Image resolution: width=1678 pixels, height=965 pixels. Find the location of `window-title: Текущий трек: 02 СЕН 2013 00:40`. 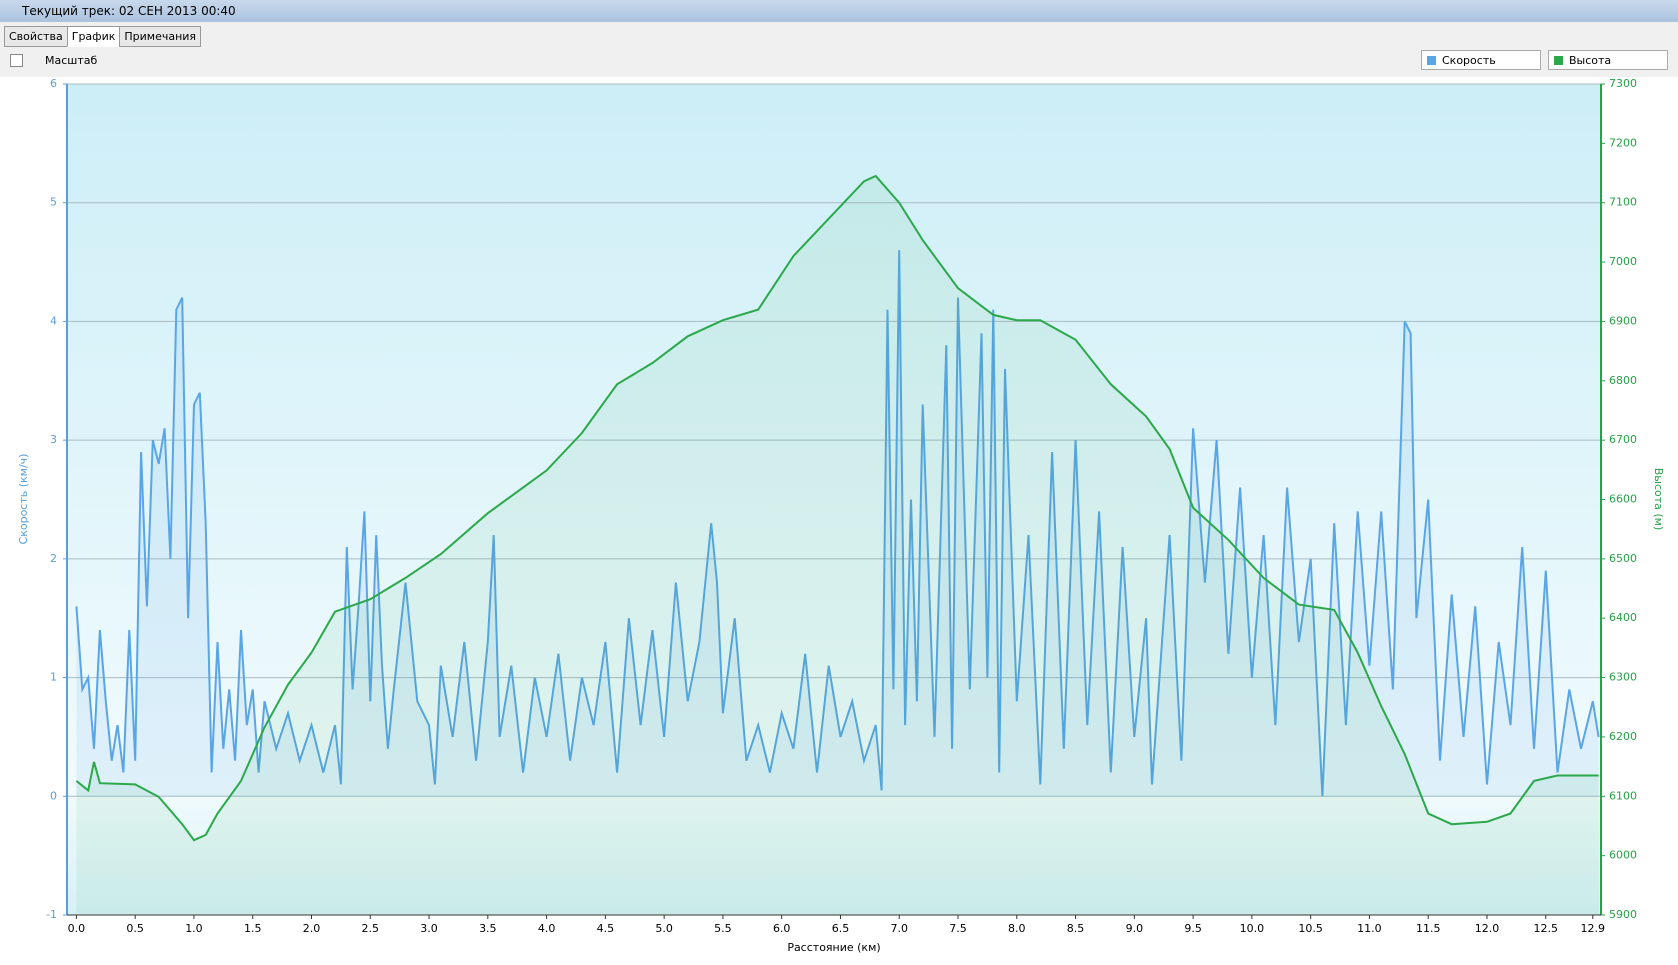

window-title: Текущий трек: 02 СЕН 2013 00:40 is located at coordinates (129, 11).